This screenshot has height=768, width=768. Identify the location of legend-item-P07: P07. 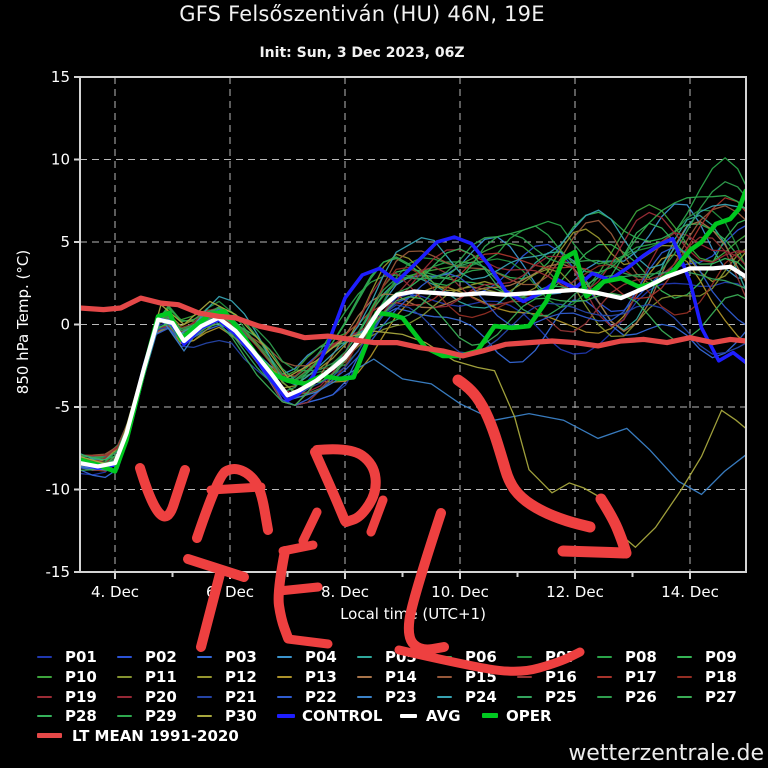
(547, 657).